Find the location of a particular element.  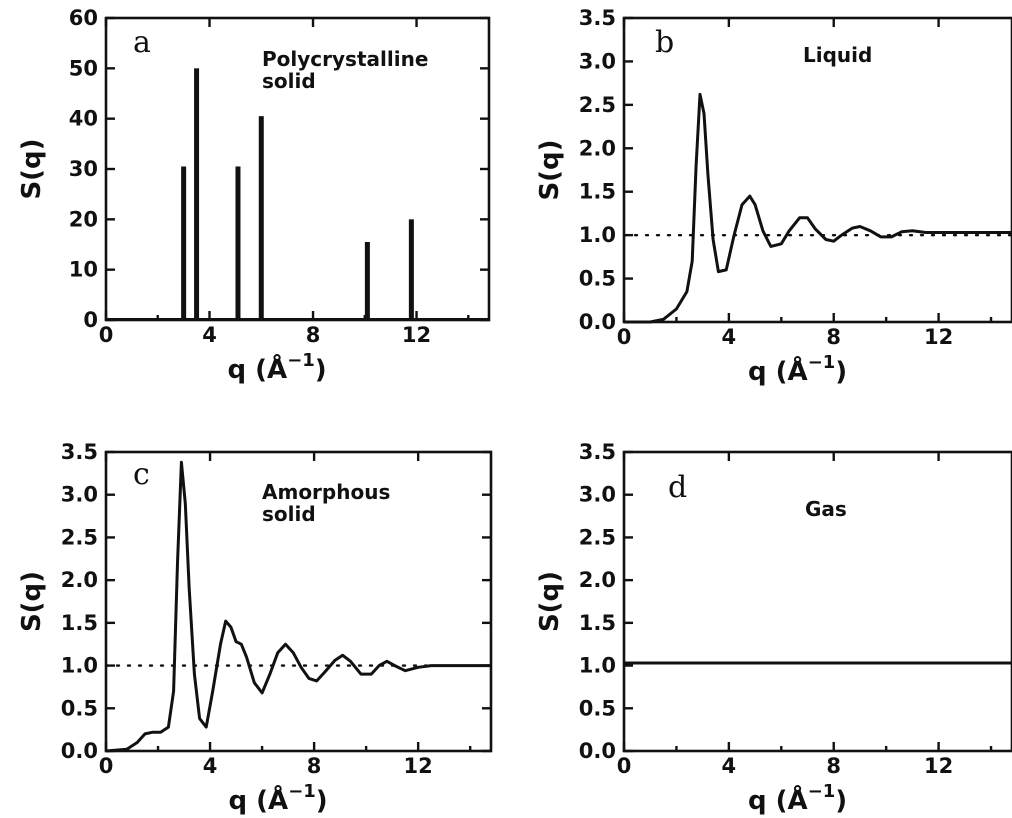

panel-letter: d is located at coordinates (677, 487).